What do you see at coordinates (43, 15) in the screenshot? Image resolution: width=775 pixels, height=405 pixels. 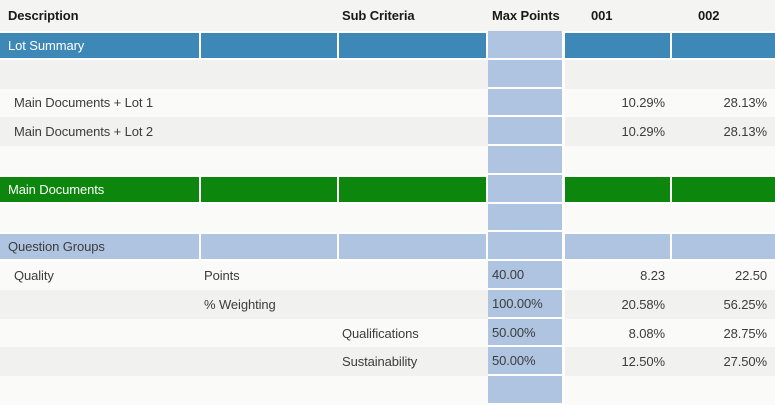 I see `col-header-description: Description` at bounding box center [43, 15].